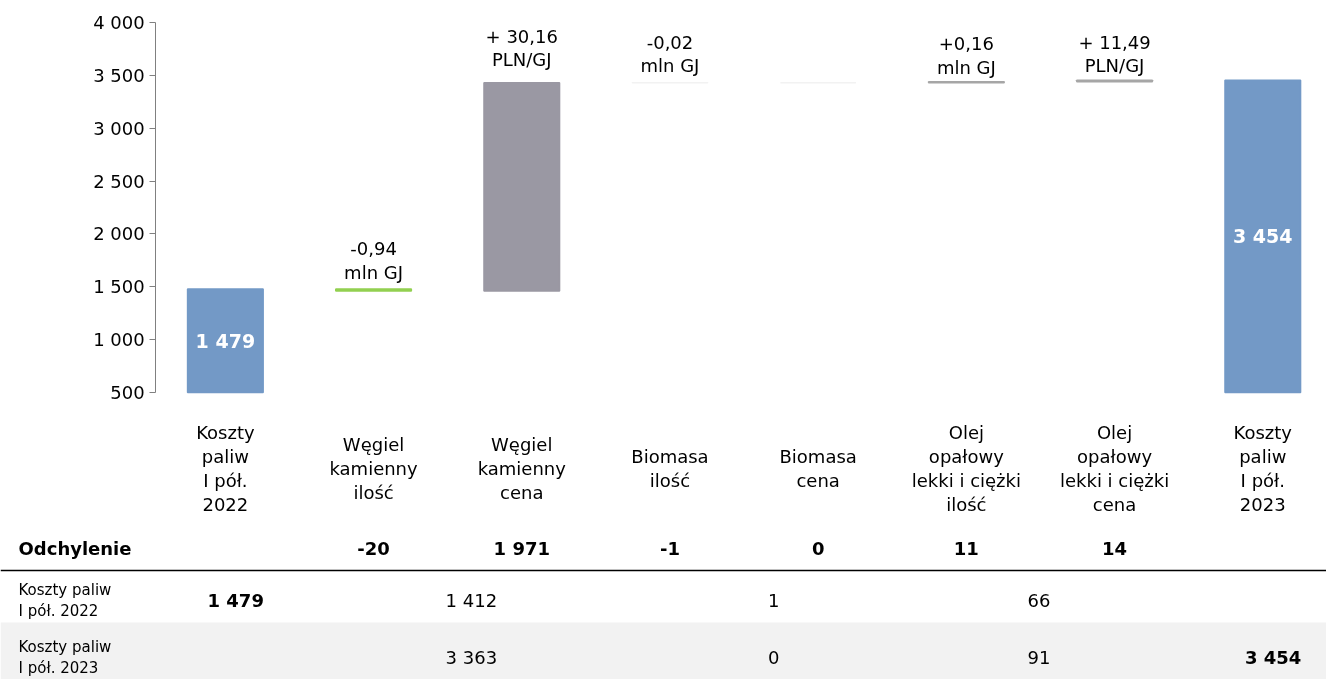  Describe the element at coordinates (374, 260) in the screenshot. I see `annotation: -0,94 mln GJ` at that location.